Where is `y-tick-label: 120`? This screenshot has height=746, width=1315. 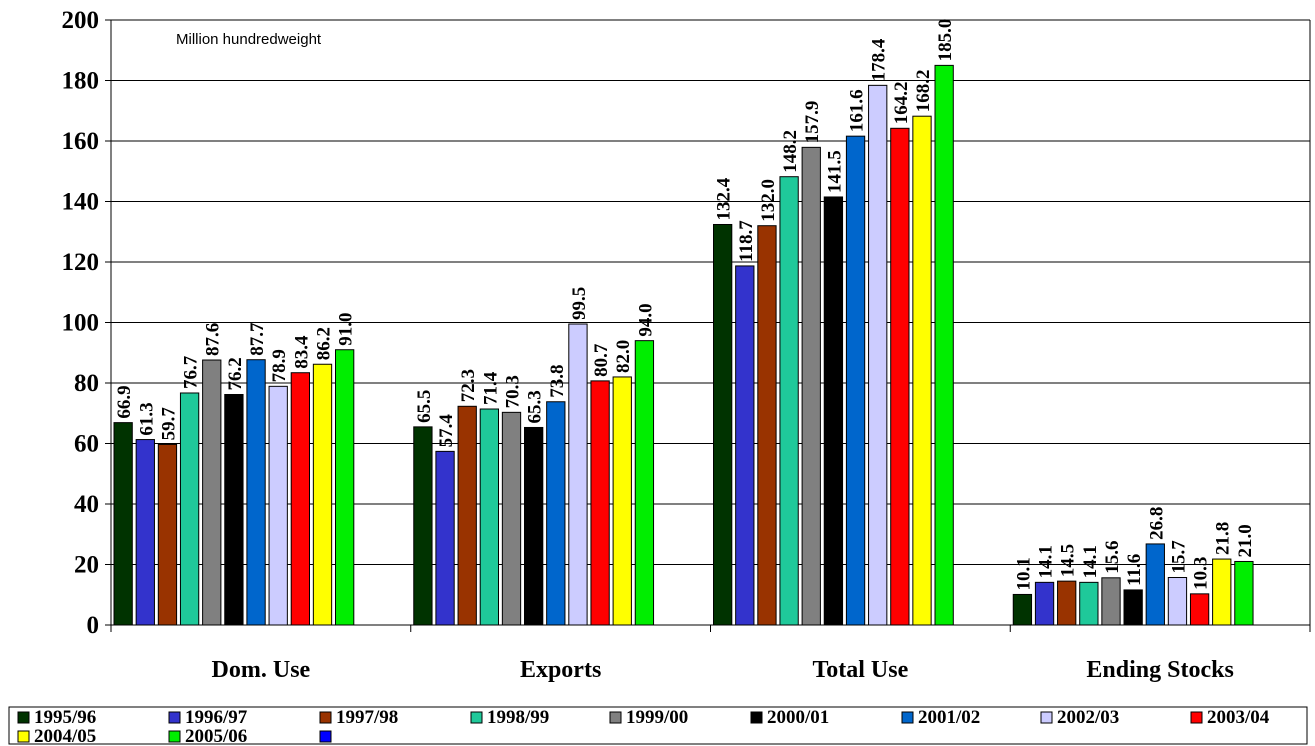
y-tick-label: 120 is located at coordinates (81, 262).